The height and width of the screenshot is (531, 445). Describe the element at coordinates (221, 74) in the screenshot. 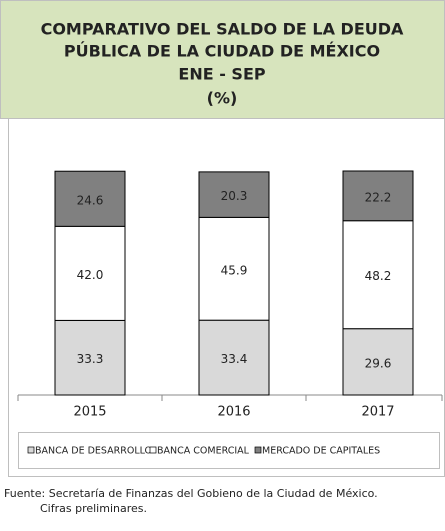

I see `chart-title: ENE - SEP` at that location.